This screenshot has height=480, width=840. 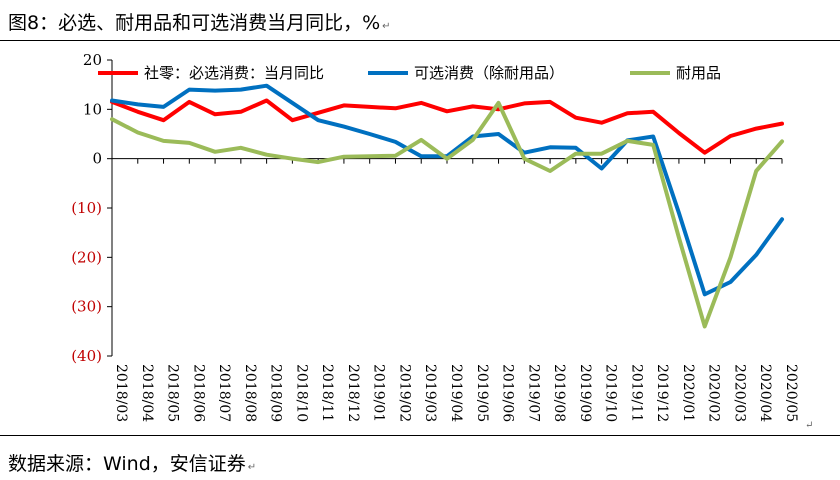 What do you see at coordinates (508, 393) in the screenshot?
I see `x-tick-label: 2019/06` at bounding box center [508, 393].